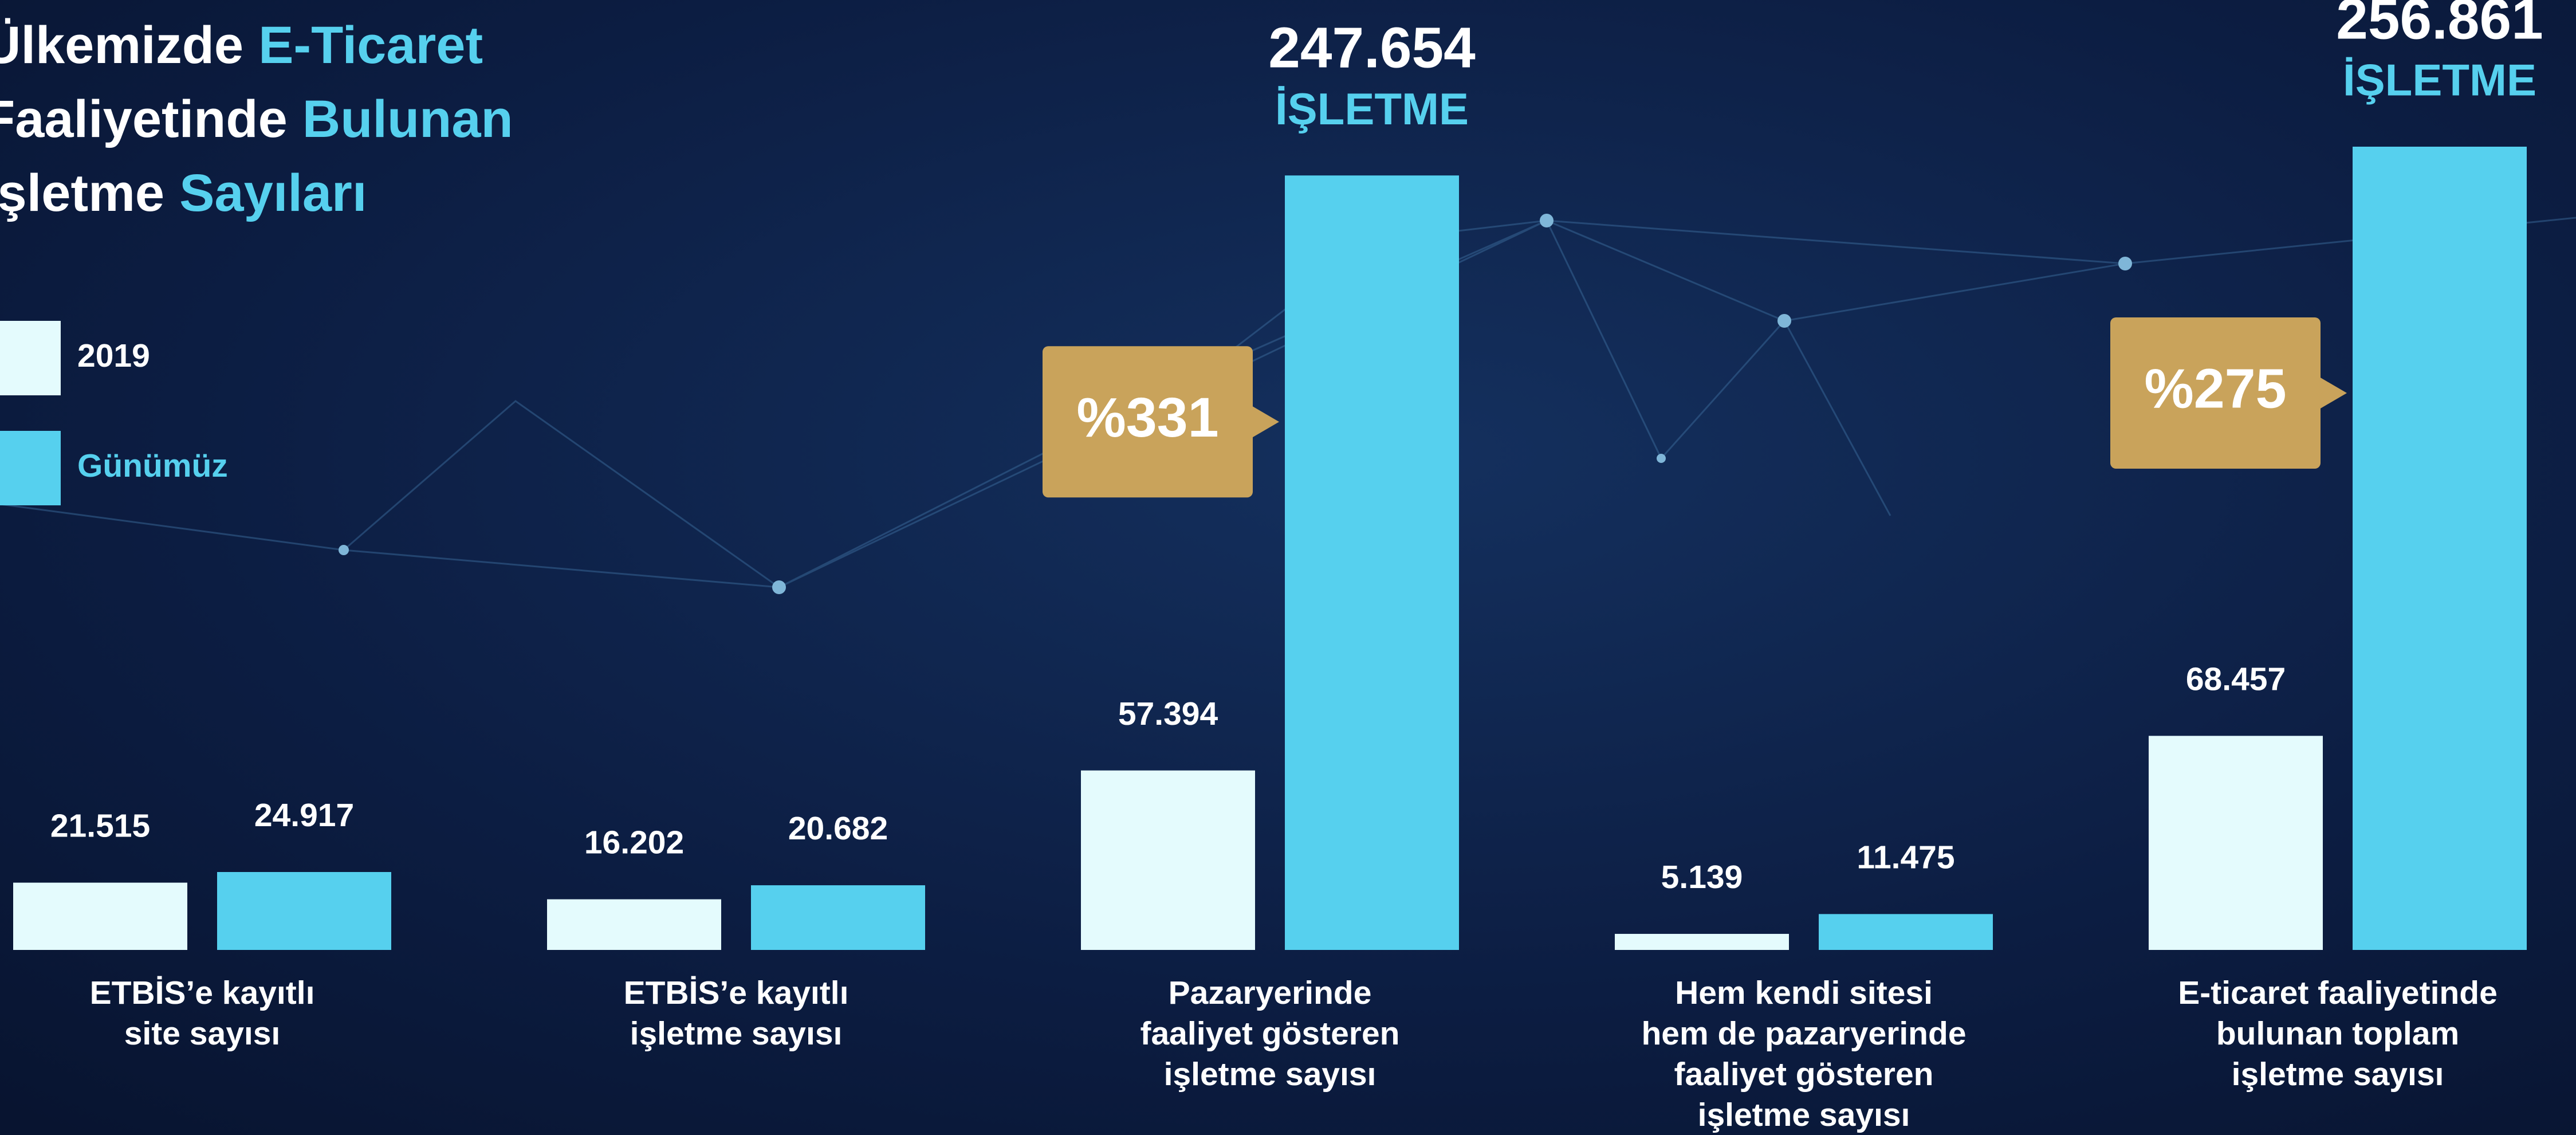  I want to click on value-label: 16.202, so click(634, 843).